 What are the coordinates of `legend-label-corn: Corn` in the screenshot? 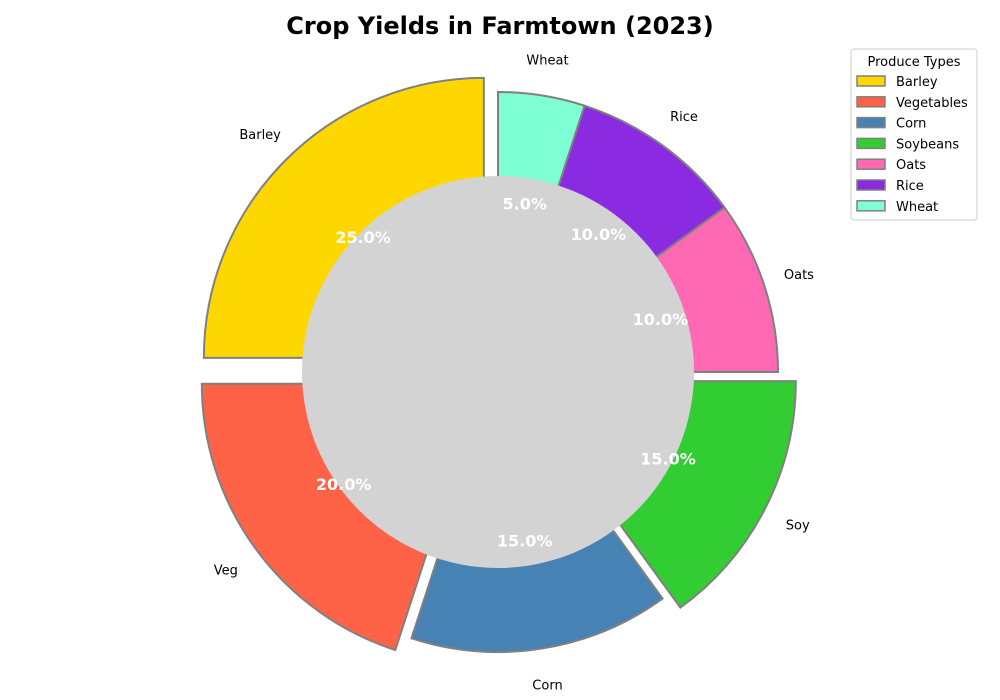 It's located at (911, 124).